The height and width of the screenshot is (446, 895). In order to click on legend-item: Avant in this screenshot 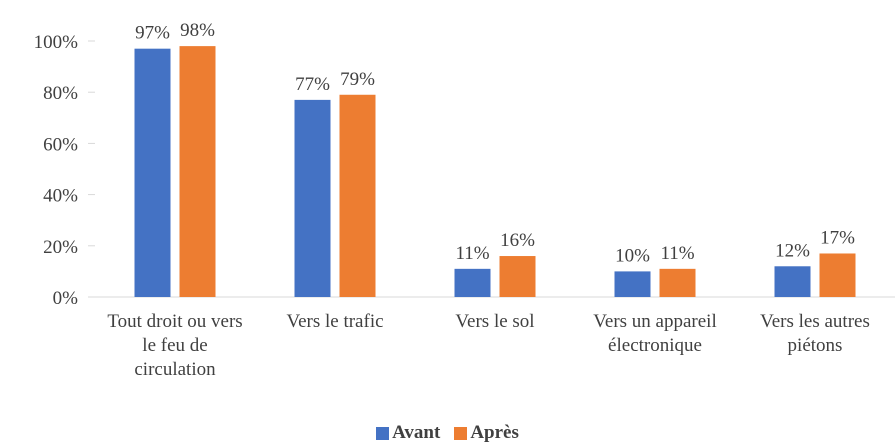, I will do `click(408, 433)`.